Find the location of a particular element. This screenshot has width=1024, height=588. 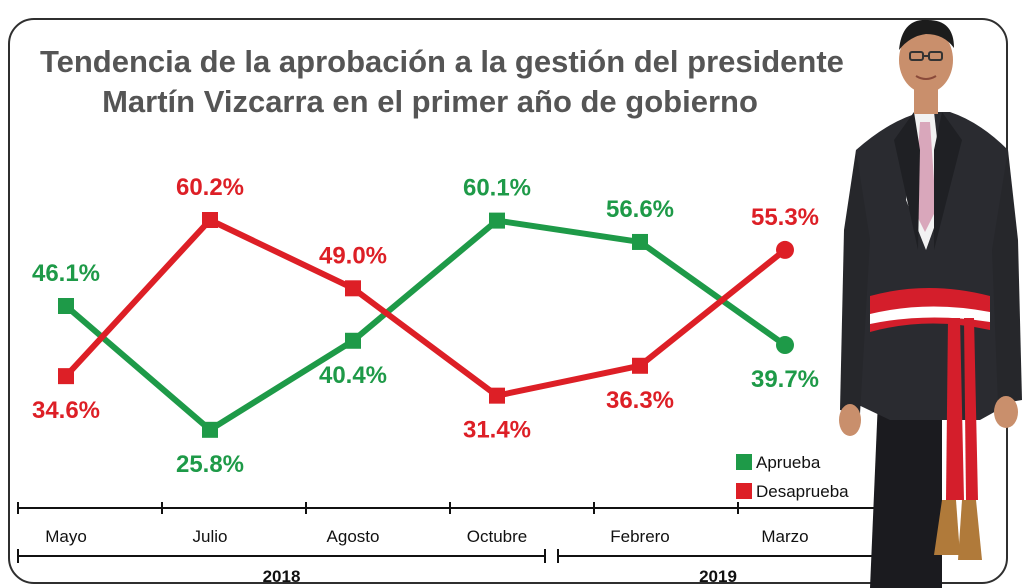

point-desaprueba-febrero is located at coordinates (640, 365).